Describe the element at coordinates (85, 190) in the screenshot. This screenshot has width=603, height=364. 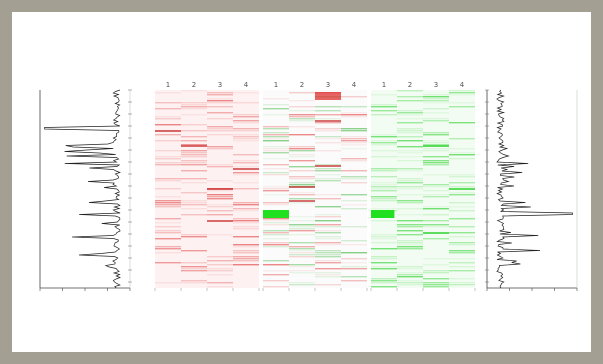
I see `left-profile-plot` at that location.